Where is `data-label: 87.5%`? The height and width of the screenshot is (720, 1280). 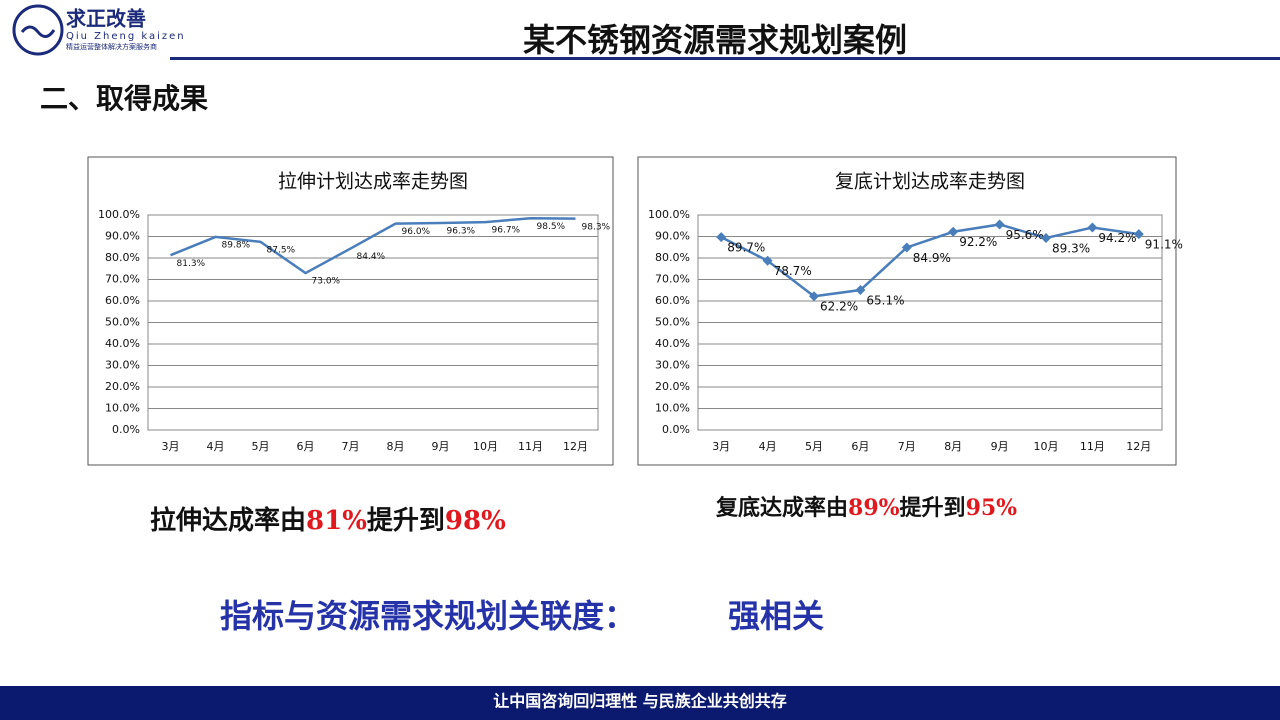
data-label: 87.5% is located at coordinates (281, 250).